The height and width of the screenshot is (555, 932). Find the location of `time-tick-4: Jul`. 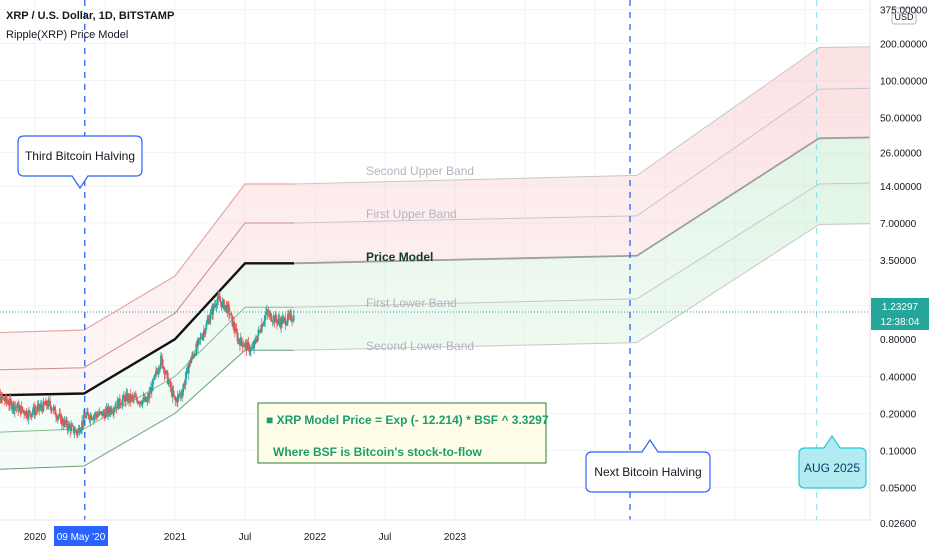

time-tick-4: Jul is located at coordinates (385, 537).